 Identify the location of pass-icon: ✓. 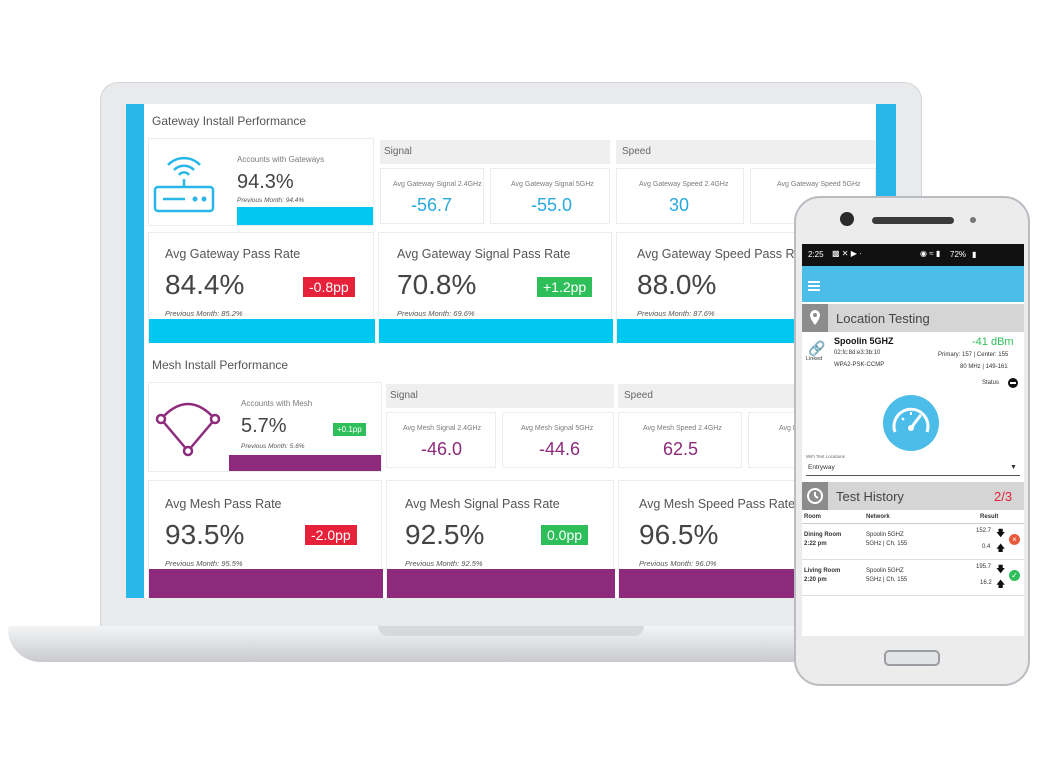
(1014, 575).